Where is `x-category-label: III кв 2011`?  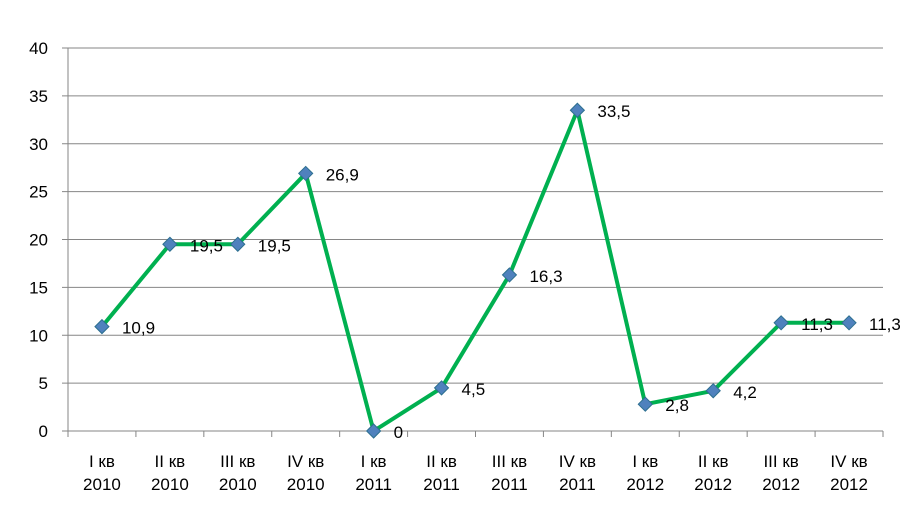 x-category-label: III кв 2011 is located at coordinates (509, 473).